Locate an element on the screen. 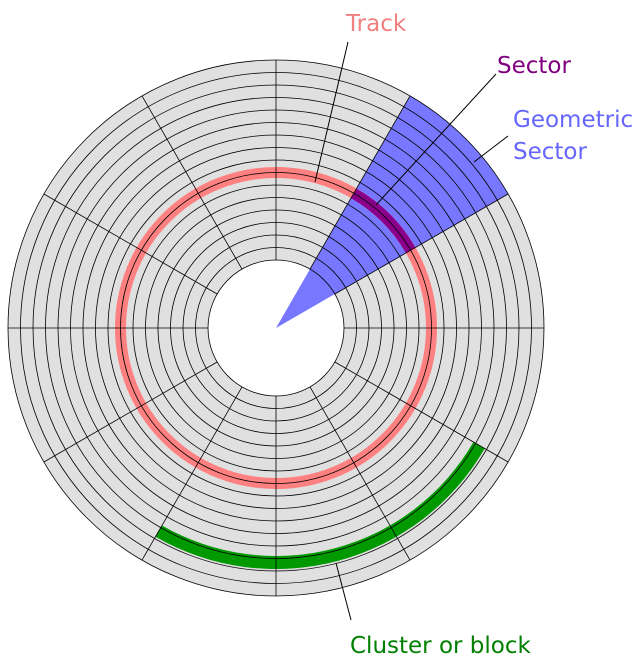 The height and width of the screenshot is (667, 640). track-label: Track is located at coordinates (376, 24).